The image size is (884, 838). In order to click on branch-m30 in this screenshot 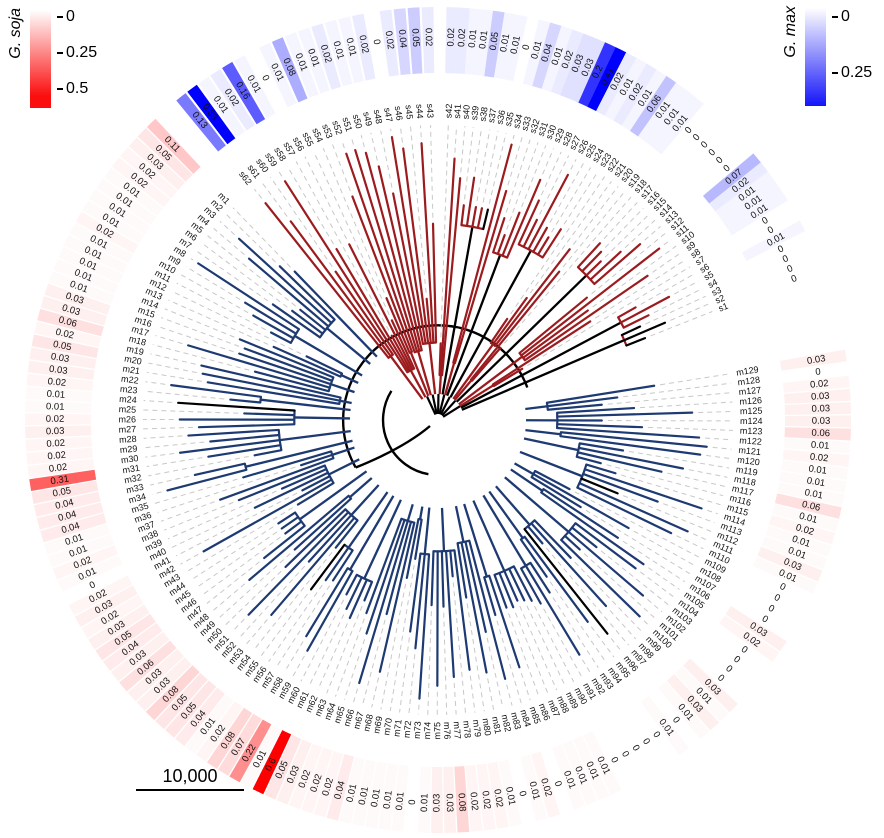, I will do `click(229, 446)`.